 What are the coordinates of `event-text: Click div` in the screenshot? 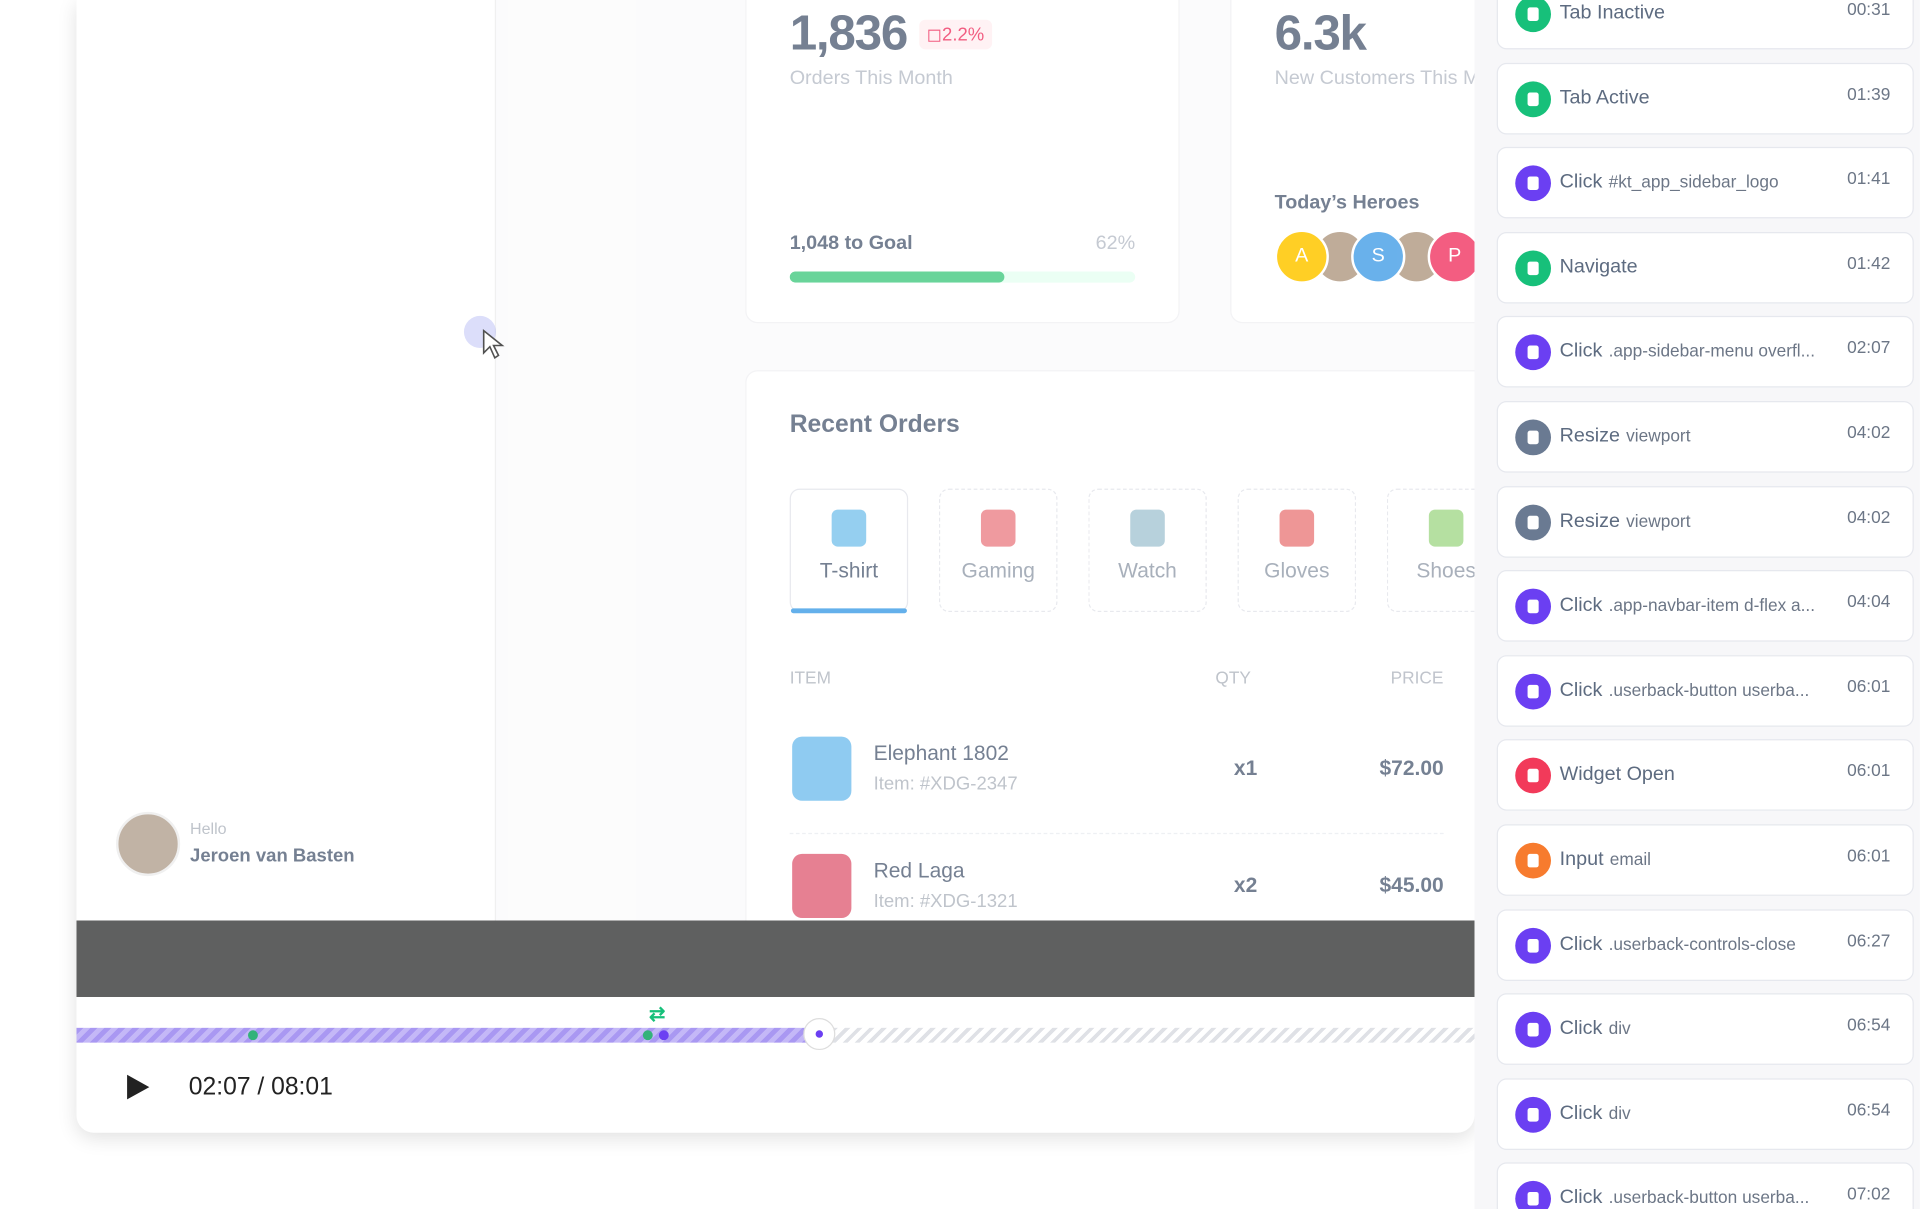 It's located at (1595, 1114).